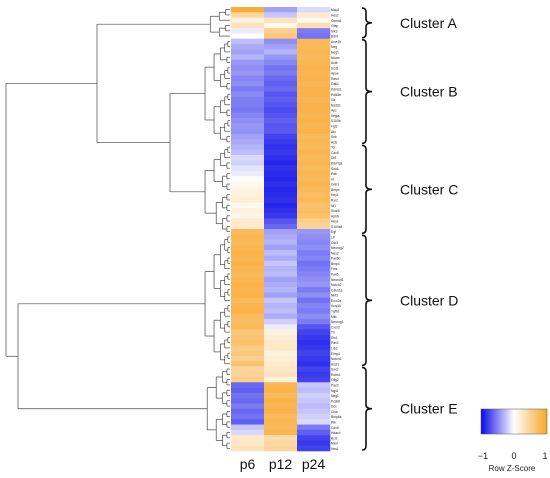  I want to click on gene-label: Ocr3, so click(334, 243).